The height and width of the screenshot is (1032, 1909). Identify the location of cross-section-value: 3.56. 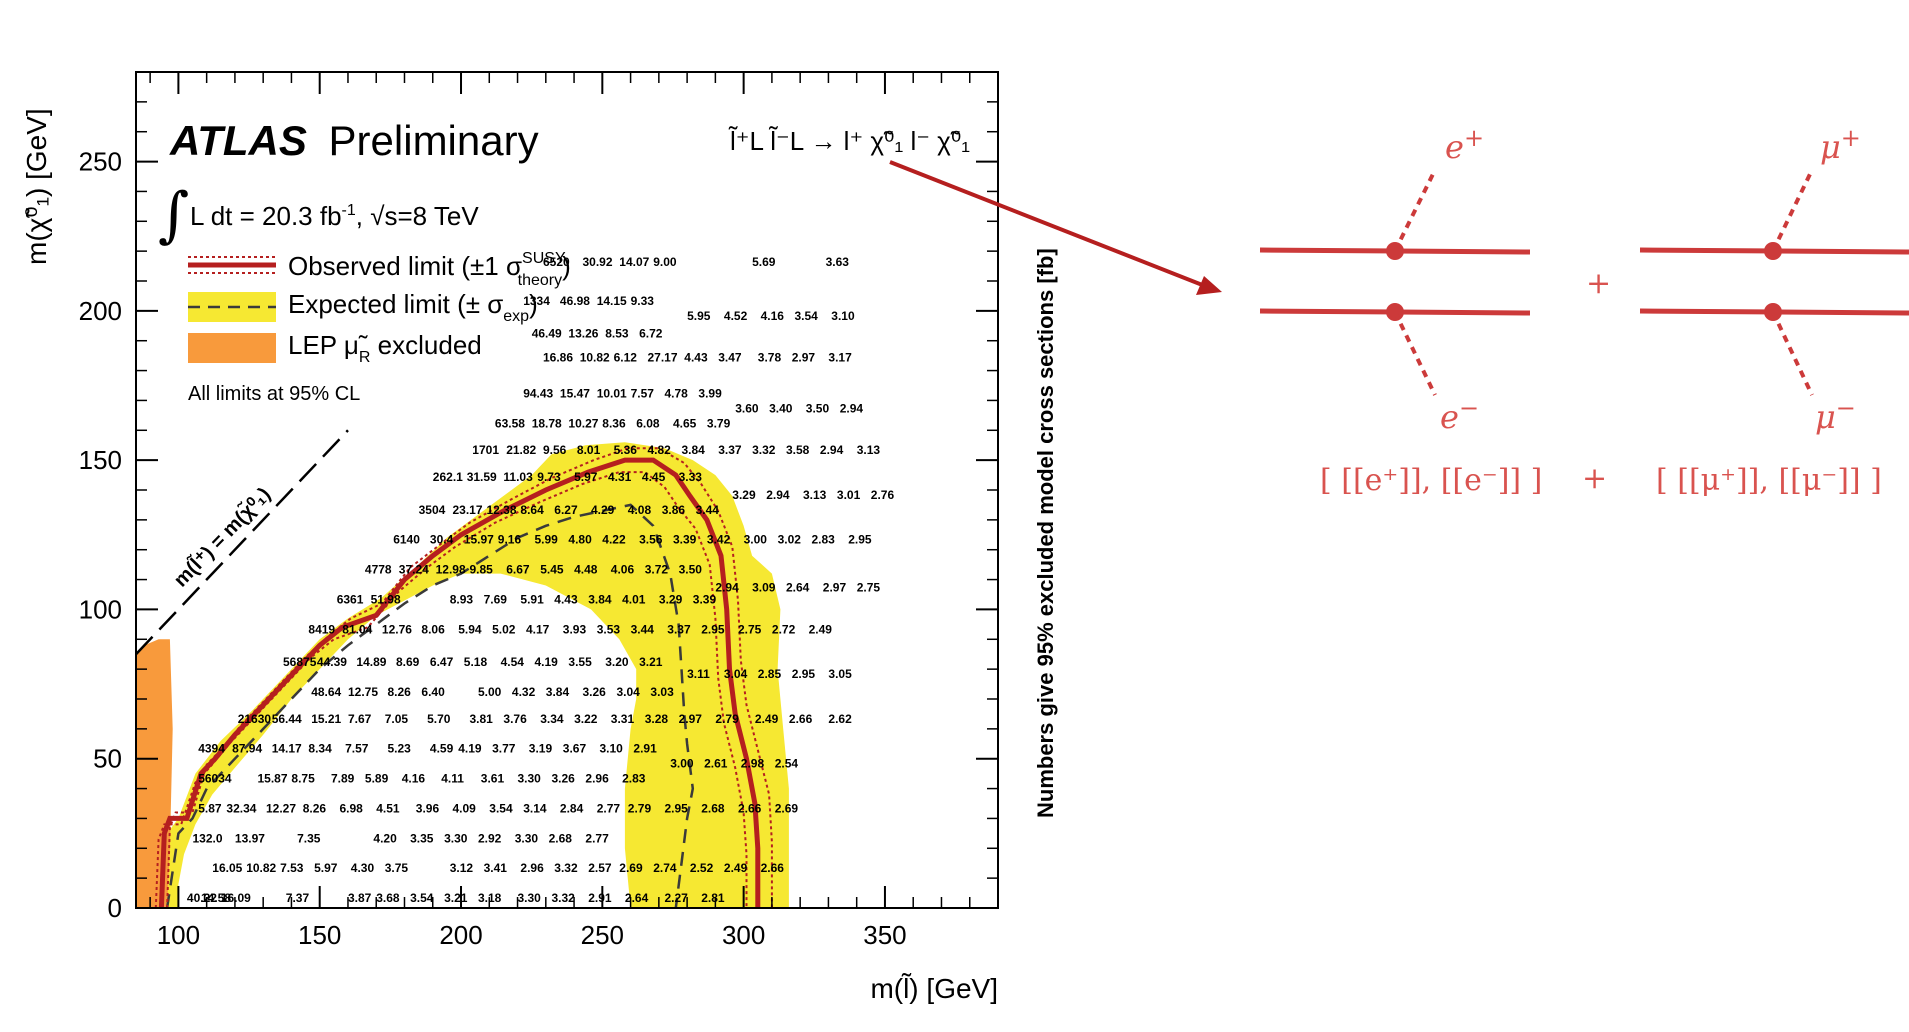
(651, 540).